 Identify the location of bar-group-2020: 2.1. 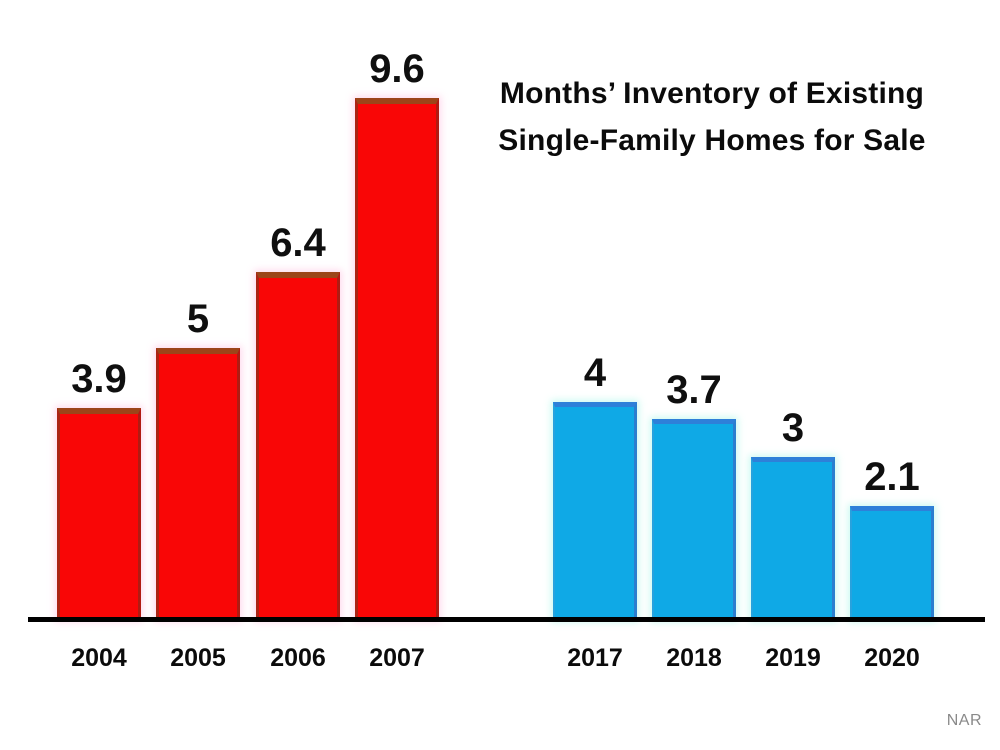
(892, 538).